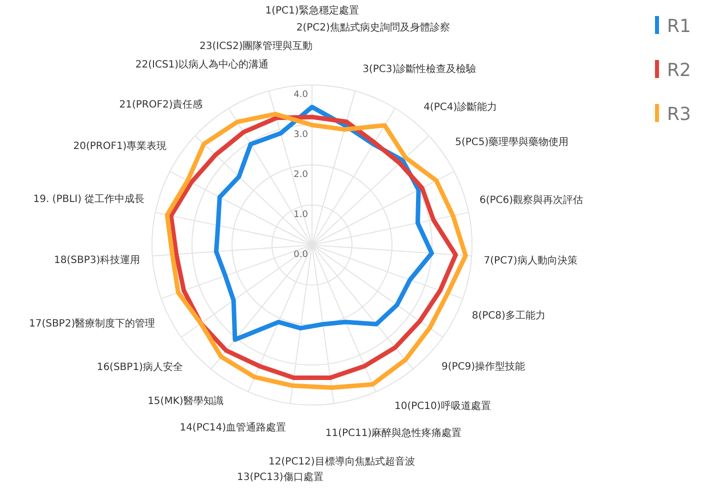 This screenshot has width=725, height=491. I want to click on spoke-label: 21(PROF2)責任感, so click(161, 104).